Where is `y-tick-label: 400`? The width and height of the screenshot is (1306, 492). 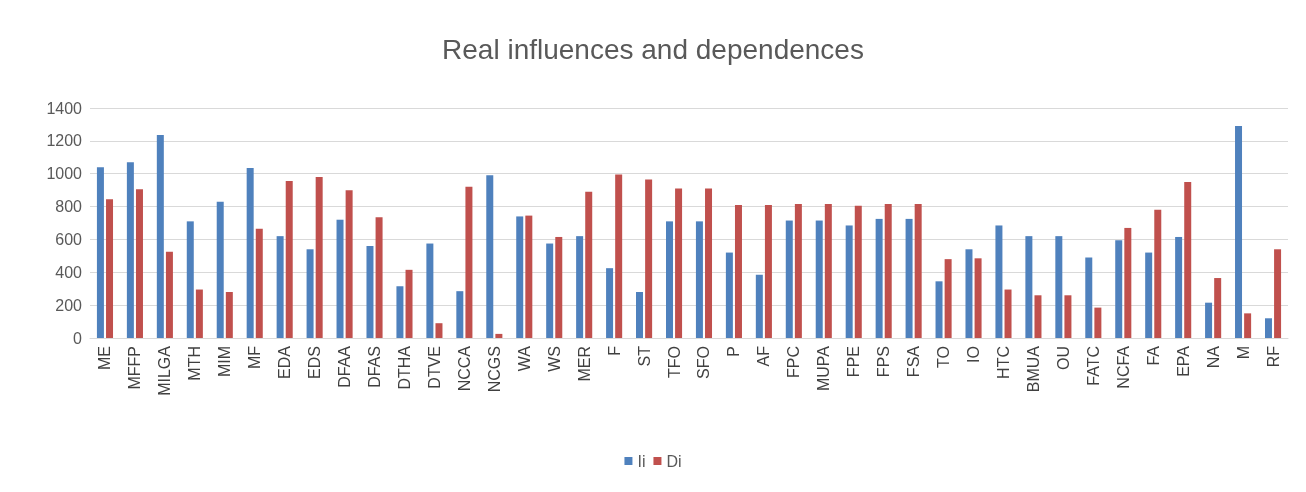 y-tick-label: 400 is located at coordinates (69, 272).